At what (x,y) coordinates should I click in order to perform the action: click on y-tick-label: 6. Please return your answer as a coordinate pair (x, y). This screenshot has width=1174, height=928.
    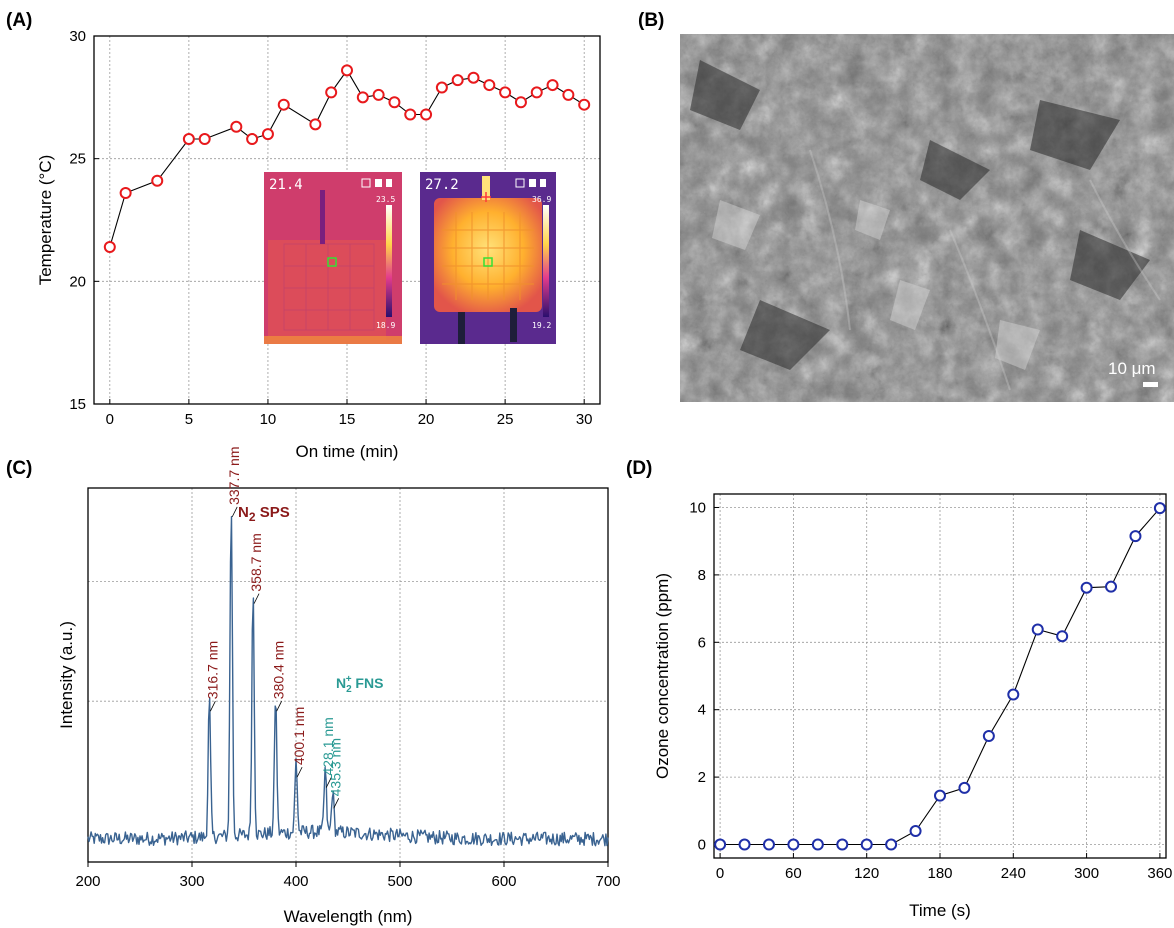
    Looking at the image, I should click on (702, 642).